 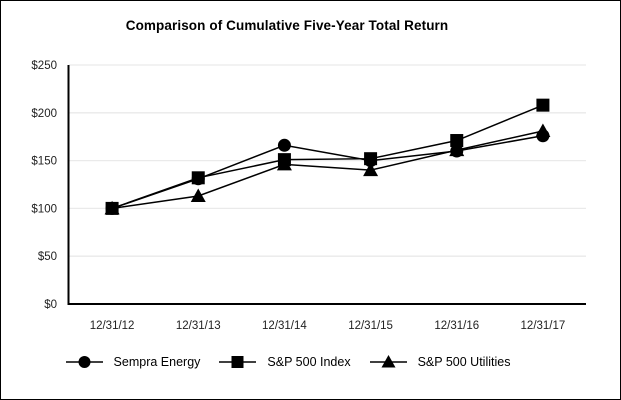 I want to click on legend-circle-icon, so click(x=84, y=362).